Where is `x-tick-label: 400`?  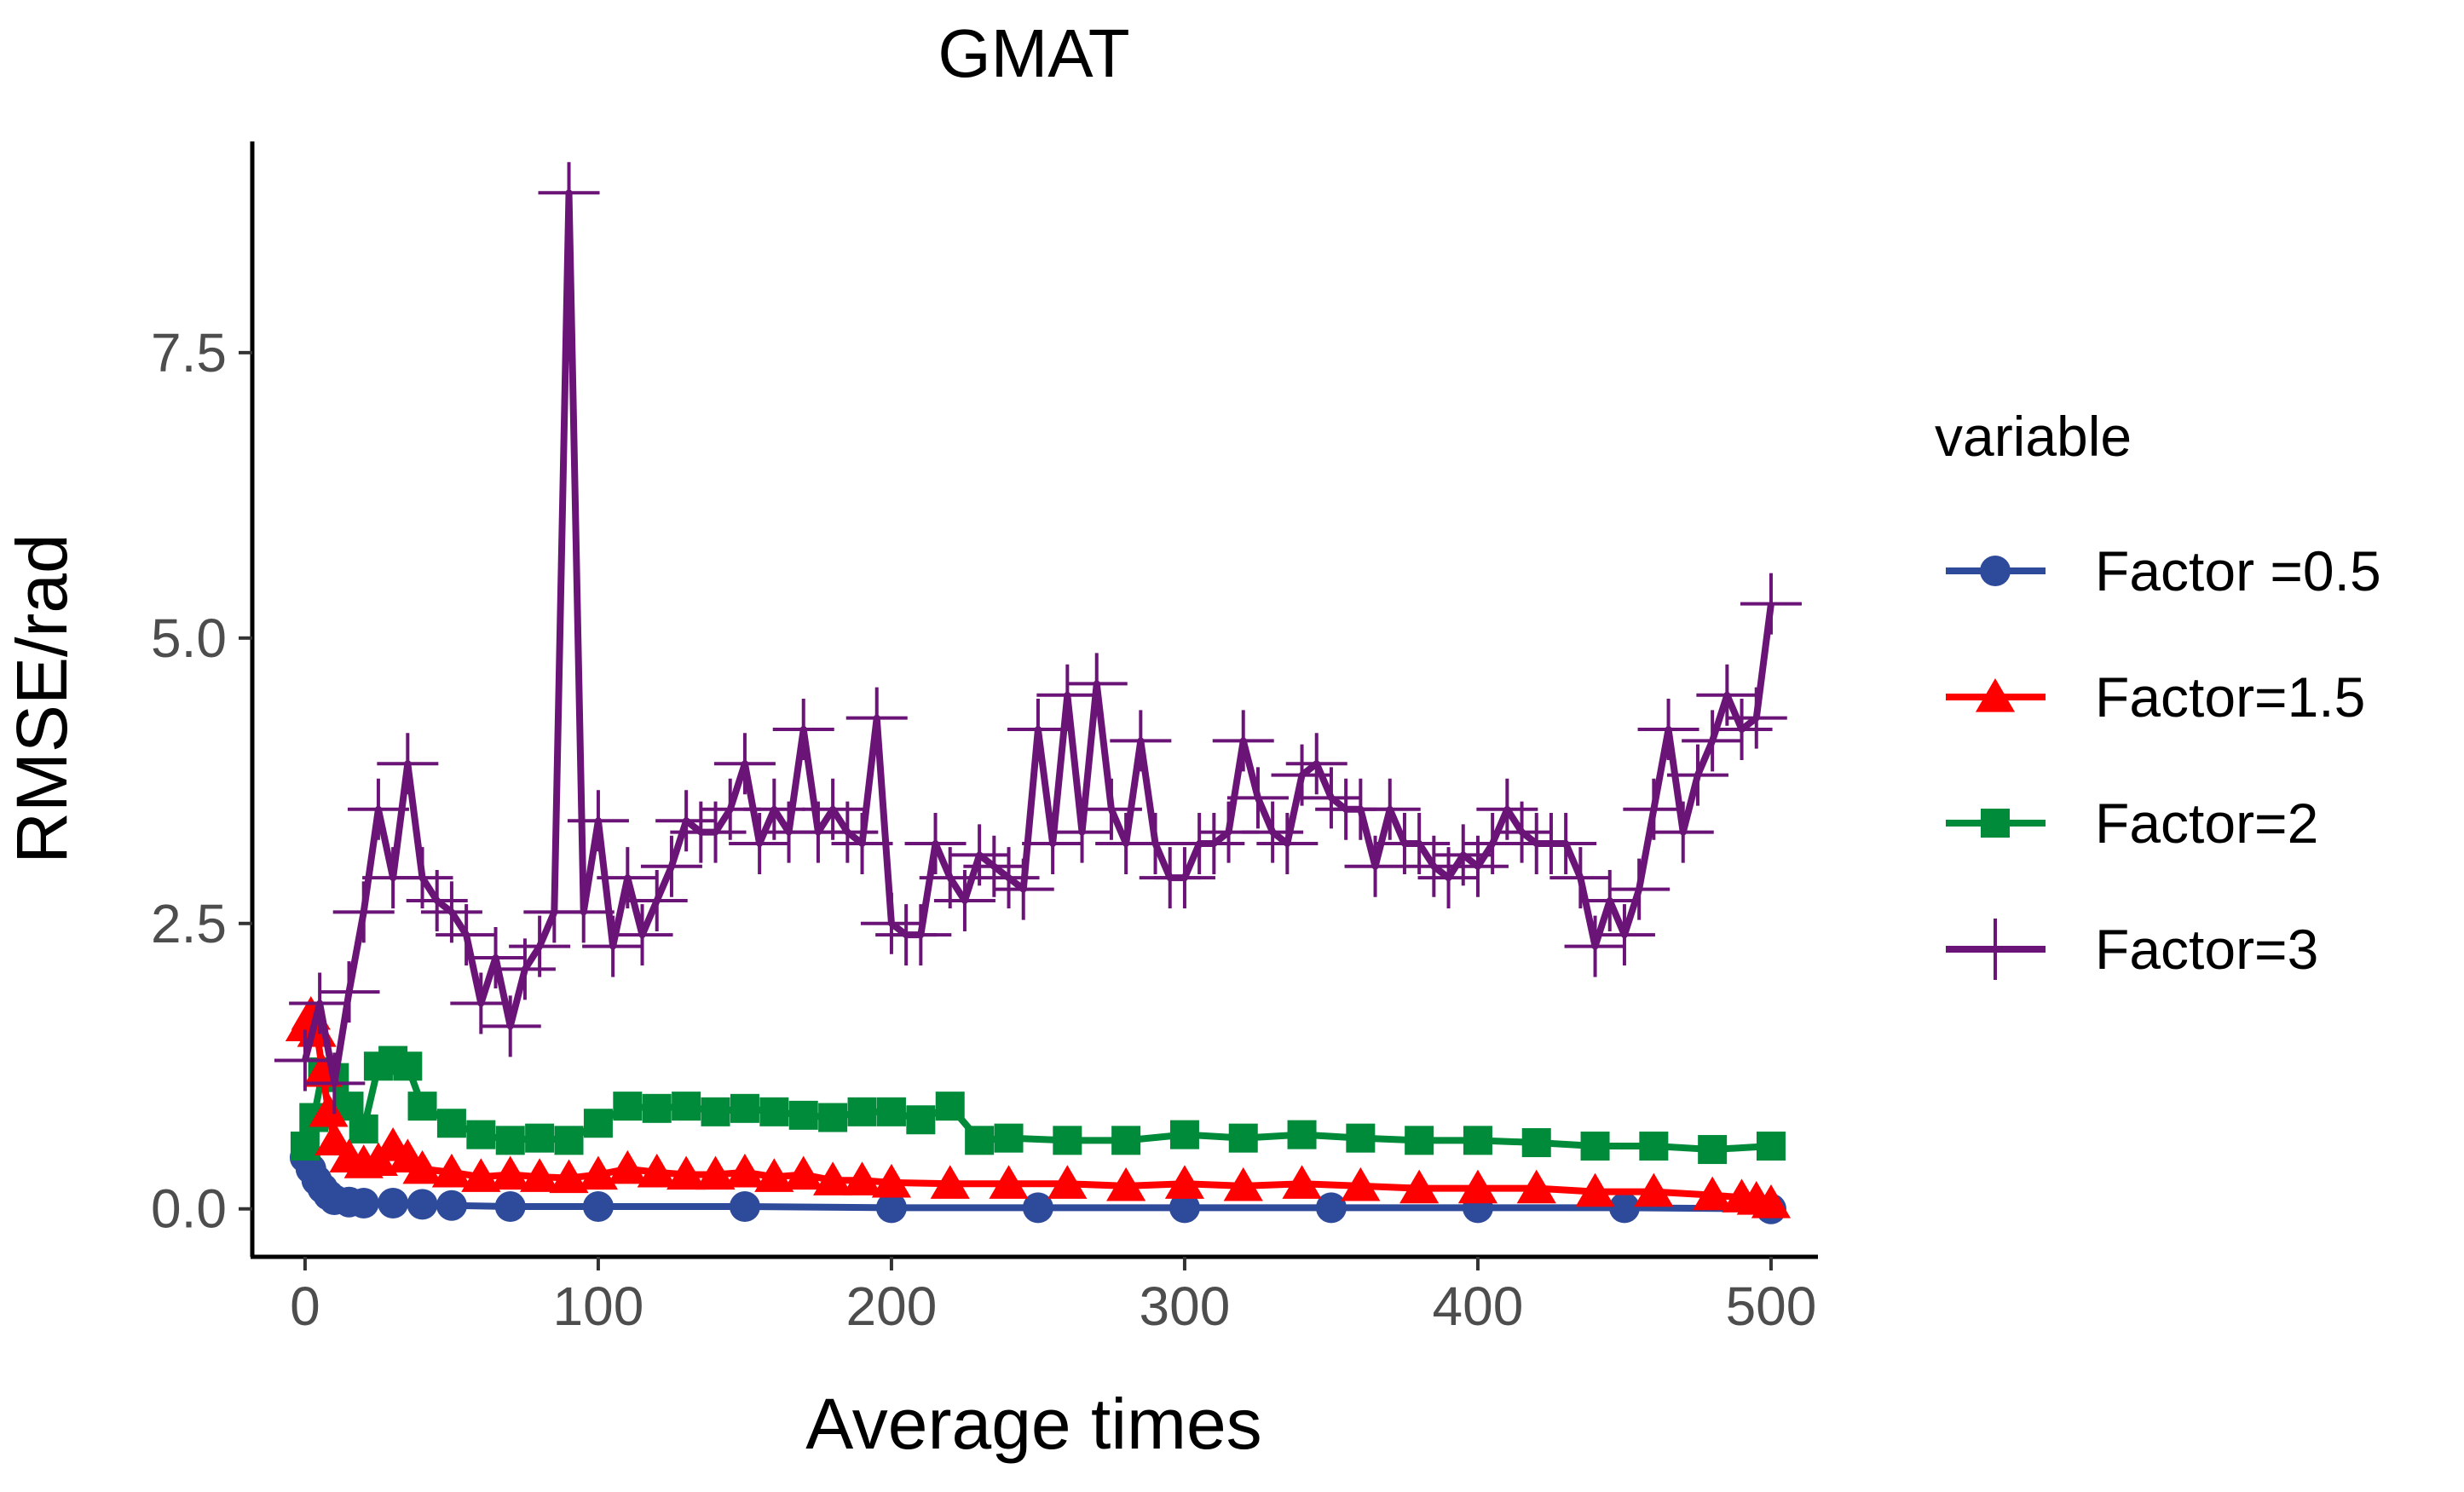
x-tick-label: 400 is located at coordinates (1478, 1307).